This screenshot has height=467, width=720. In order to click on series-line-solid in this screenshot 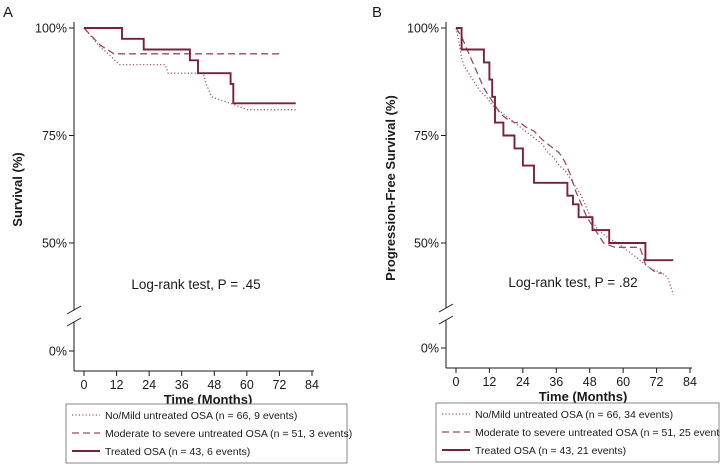, I will do `click(190, 66)`.